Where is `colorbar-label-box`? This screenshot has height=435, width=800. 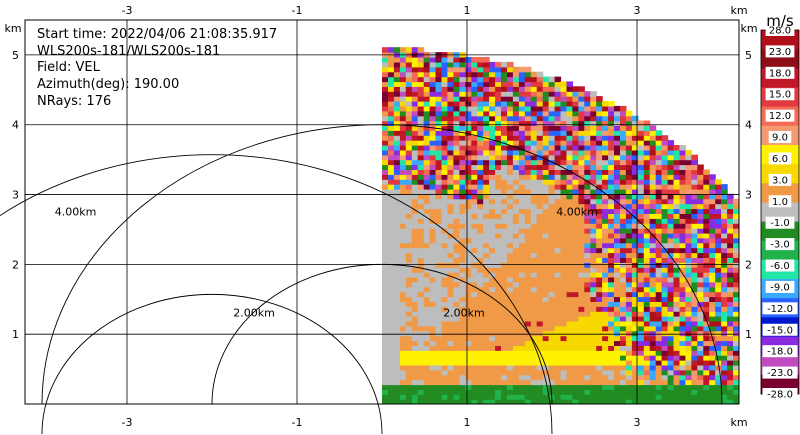
colorbar-label-box is located at coordinates (780, 286).